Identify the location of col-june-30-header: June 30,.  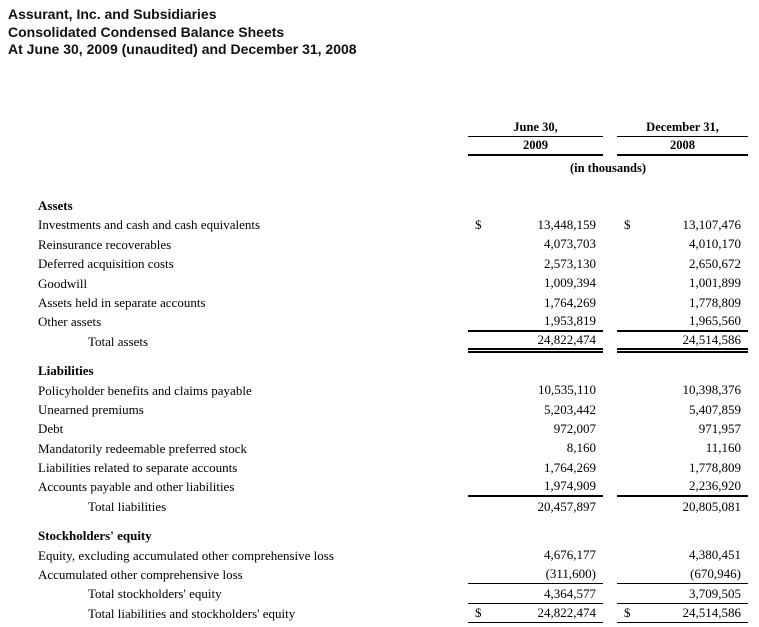
(535, 127).